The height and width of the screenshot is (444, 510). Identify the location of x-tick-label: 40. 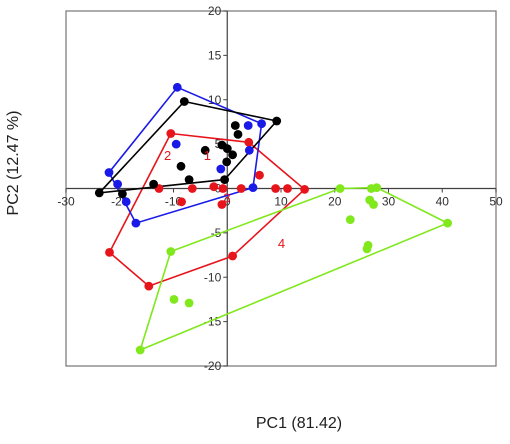
(443, 202).